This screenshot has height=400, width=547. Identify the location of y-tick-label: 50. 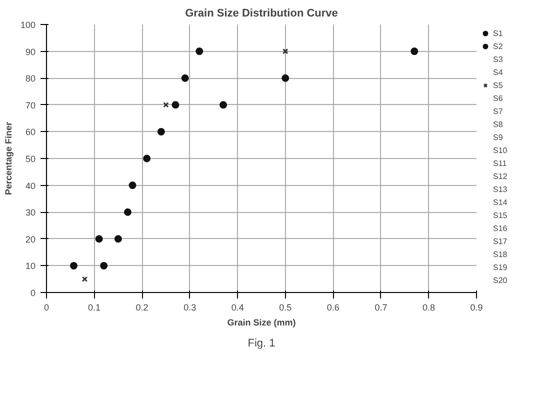
(30, 159).